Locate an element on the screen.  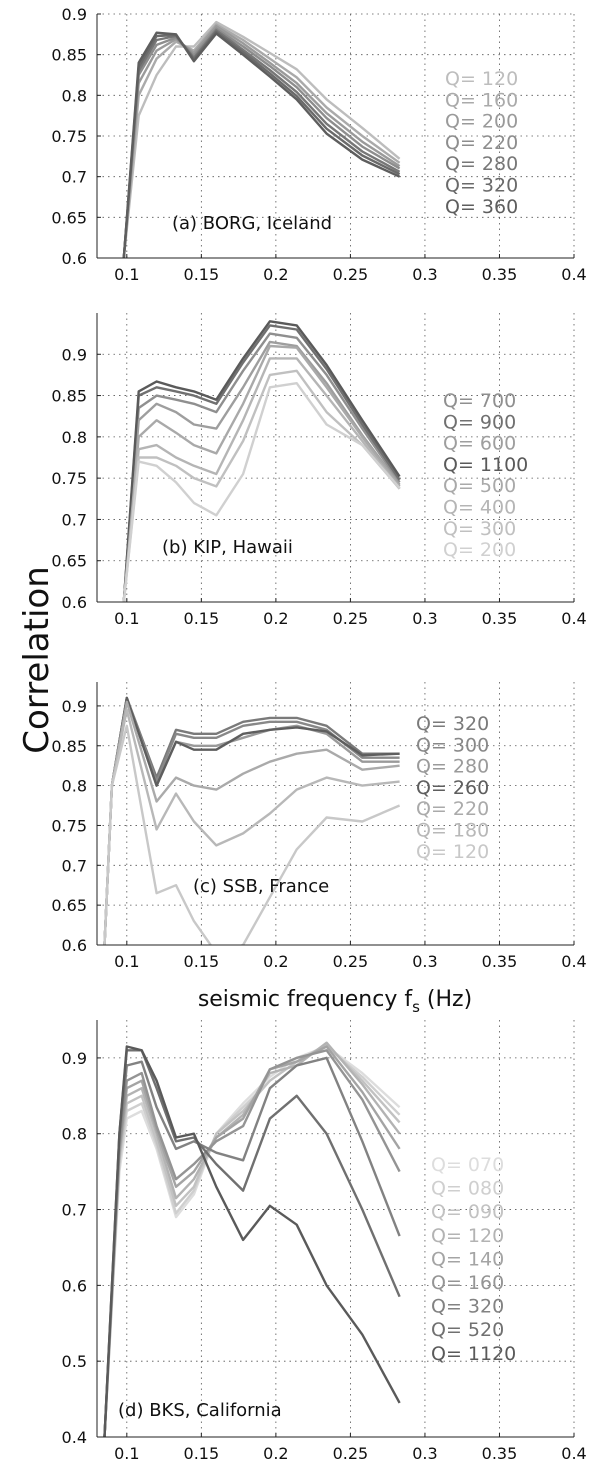
panel-b-legend-entry-2: Q= 600 is located at coordinates (479, 444).